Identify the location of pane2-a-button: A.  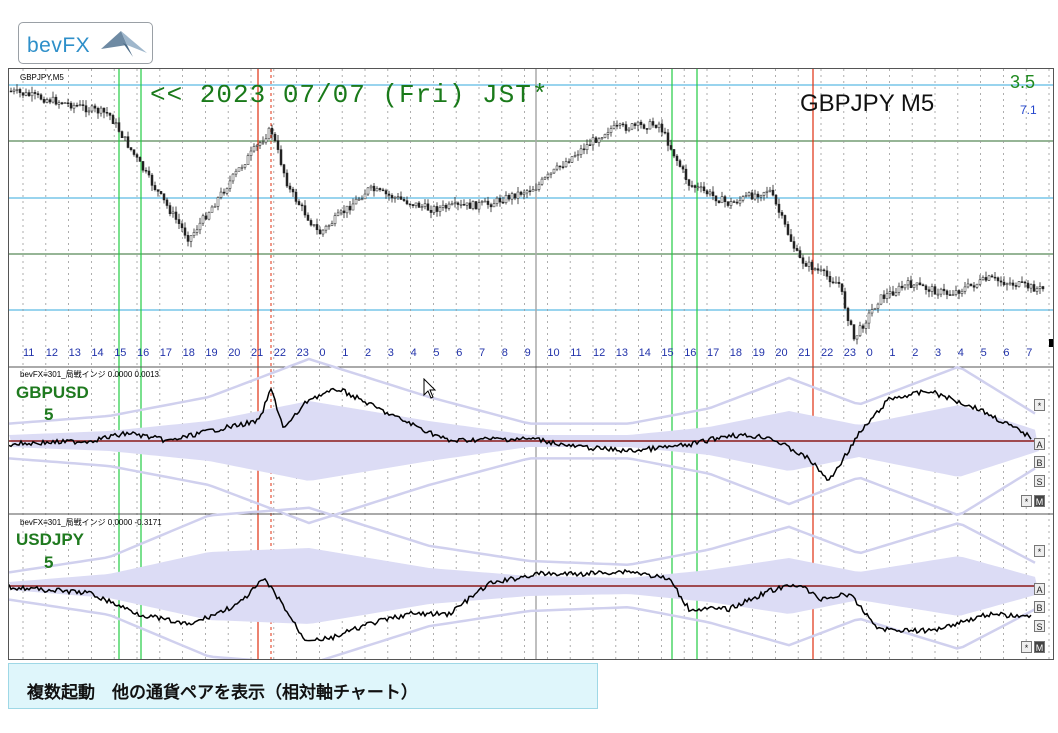
(1039, 589).